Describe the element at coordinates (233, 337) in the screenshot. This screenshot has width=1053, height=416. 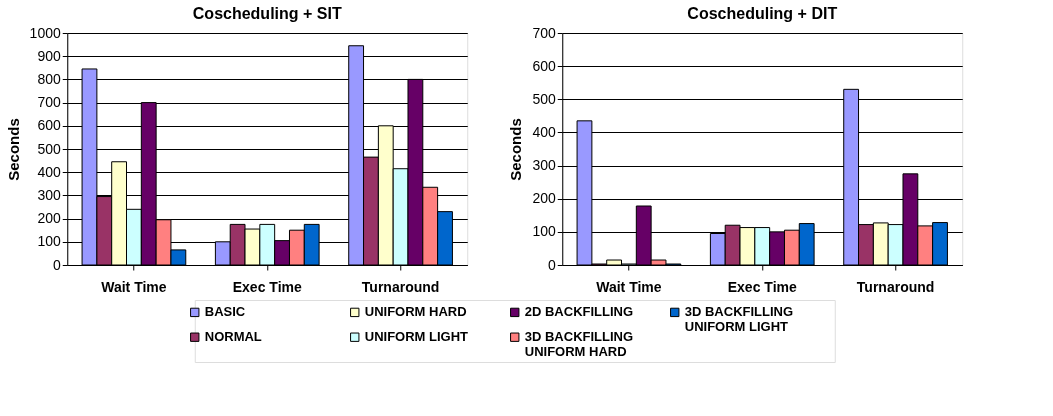
I see `legend-label: NORMAL` at that location.